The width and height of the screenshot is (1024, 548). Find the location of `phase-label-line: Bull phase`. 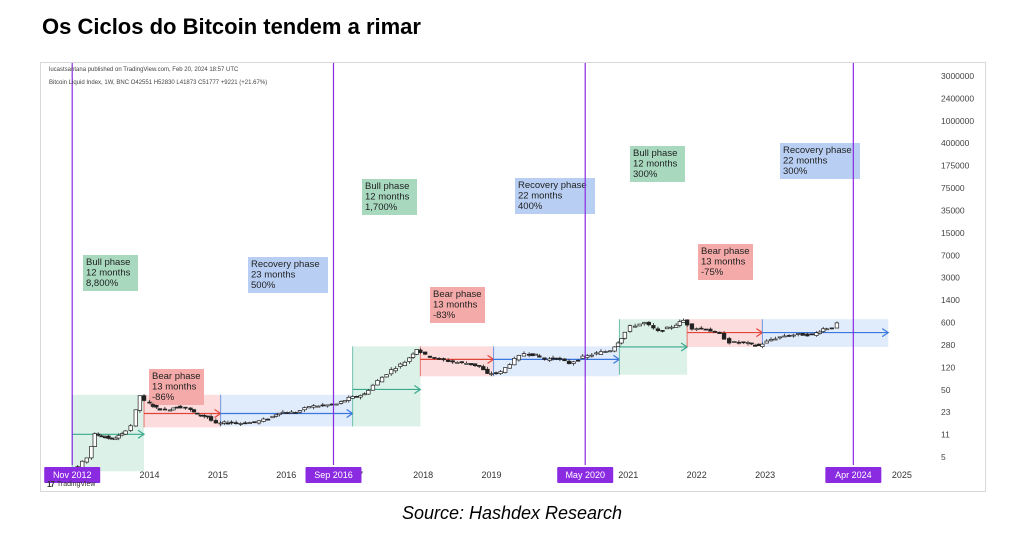

phase-label-line: Bull phase is located at coordinates (655, 153).